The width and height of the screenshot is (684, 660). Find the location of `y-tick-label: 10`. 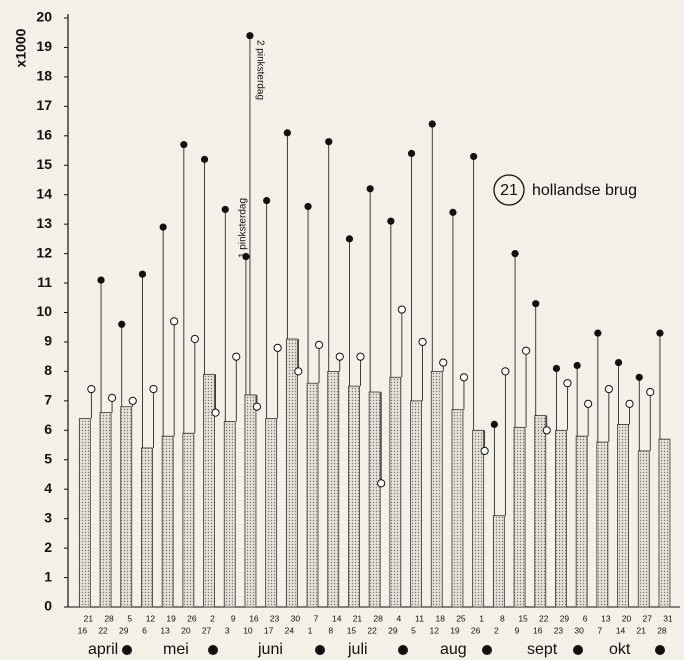

y-tick-label: 10 is located at coordinates (44, 311).